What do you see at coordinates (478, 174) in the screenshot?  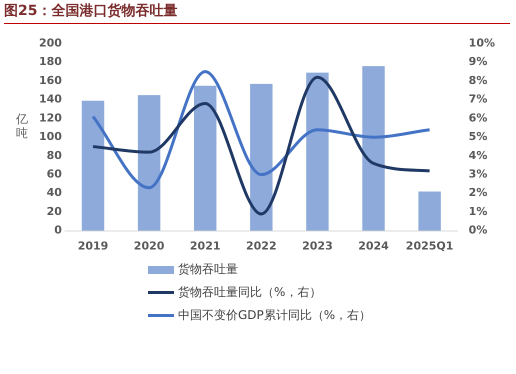 I see `y2-tick-label: 3%` at bounding box center [478, 174].